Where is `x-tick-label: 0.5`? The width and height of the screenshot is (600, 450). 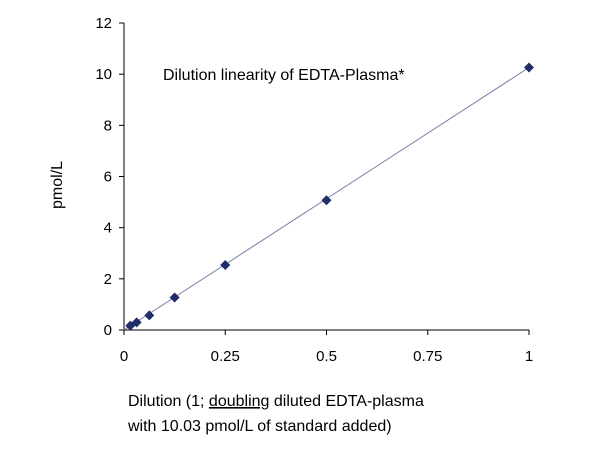 x-tick-label: 0.5 is located at coordinates (326, 356).